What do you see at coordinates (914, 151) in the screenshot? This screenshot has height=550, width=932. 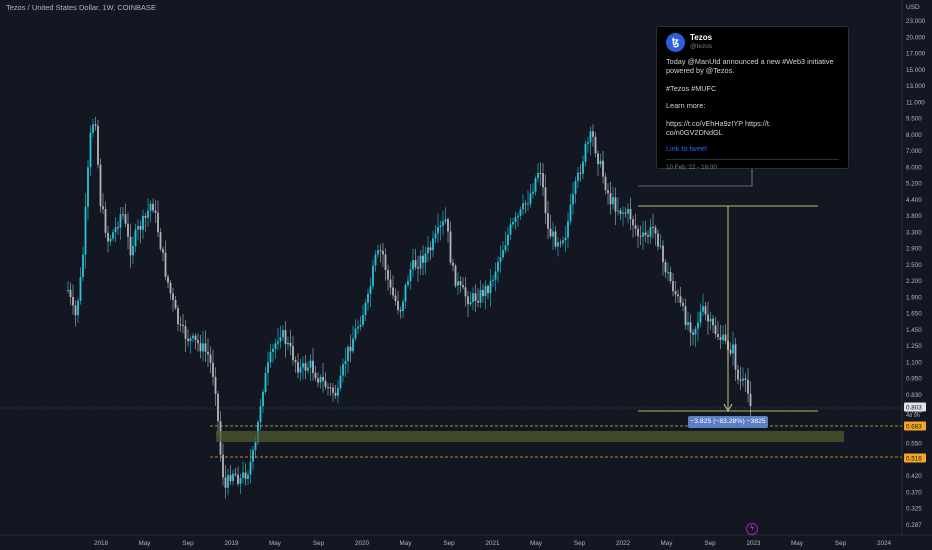 I see `price-tick-label: 7.000` at bounding box center [914, 151].